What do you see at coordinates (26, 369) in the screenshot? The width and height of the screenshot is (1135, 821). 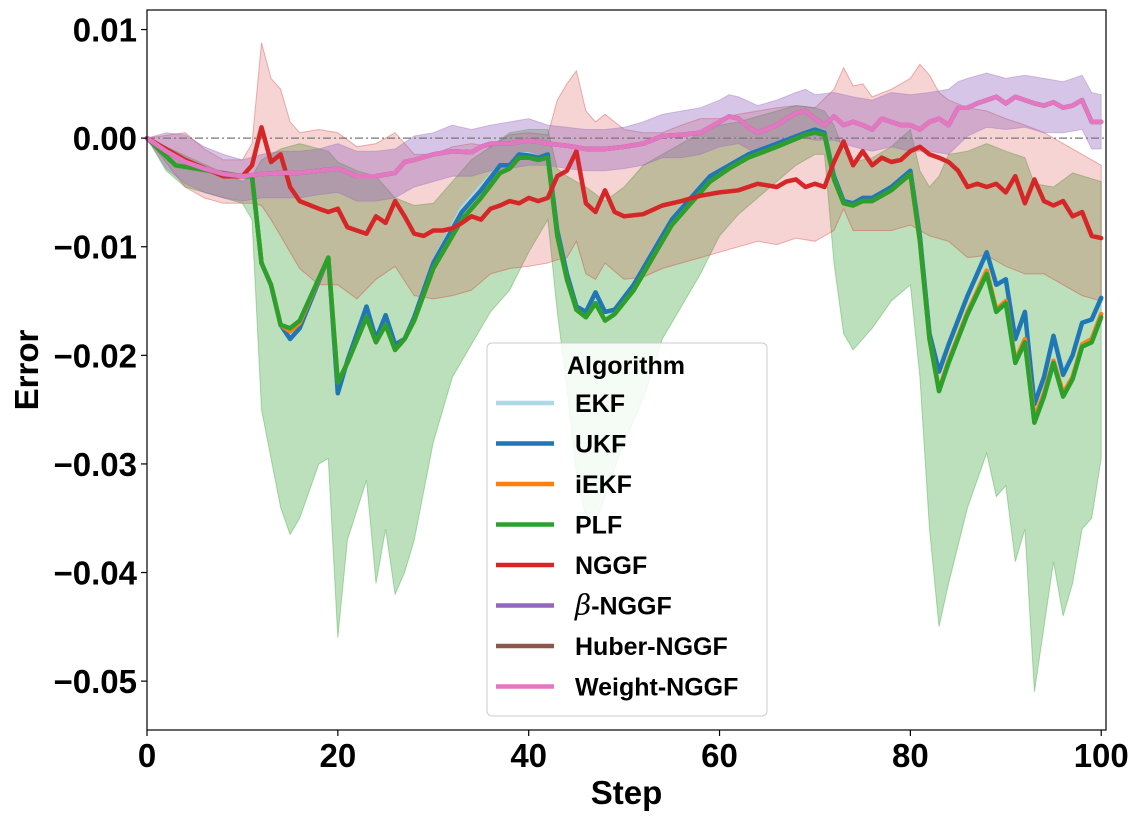 I see `y-axis-label: Error` at bounding box center [26, 369].